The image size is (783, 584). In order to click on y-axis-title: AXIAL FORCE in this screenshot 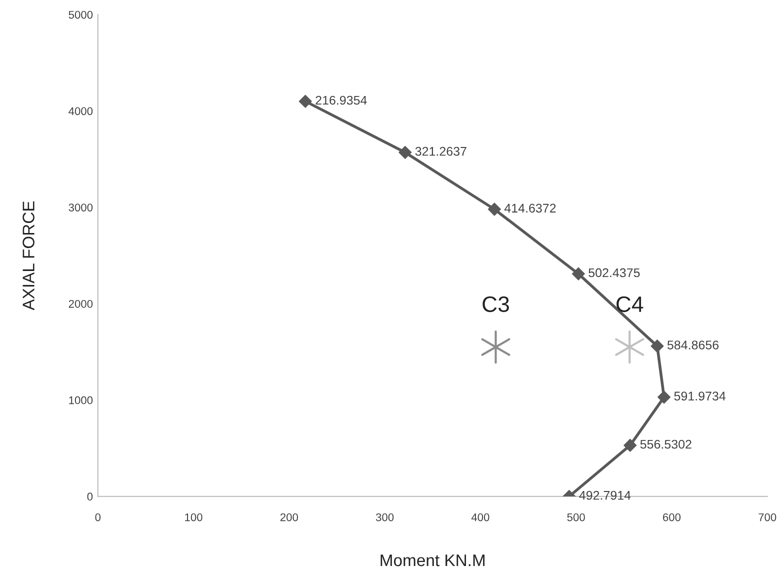, I will do `click(28, 255)`.